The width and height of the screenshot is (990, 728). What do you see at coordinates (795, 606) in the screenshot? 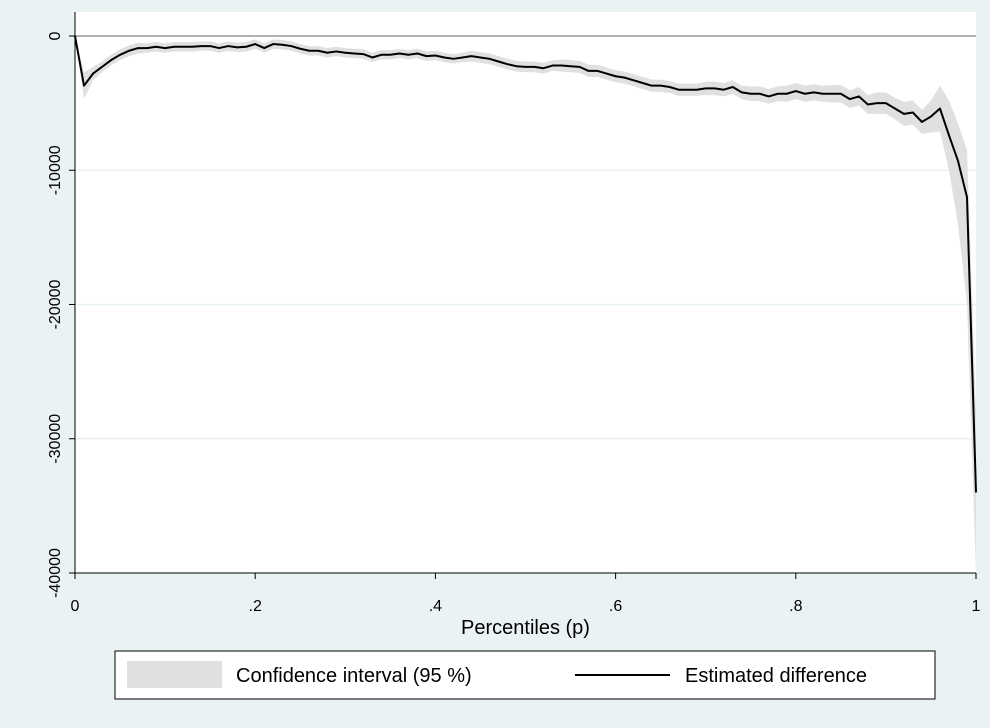
I see `x-tick-label-4: .8` at bounding box center [795, 606].